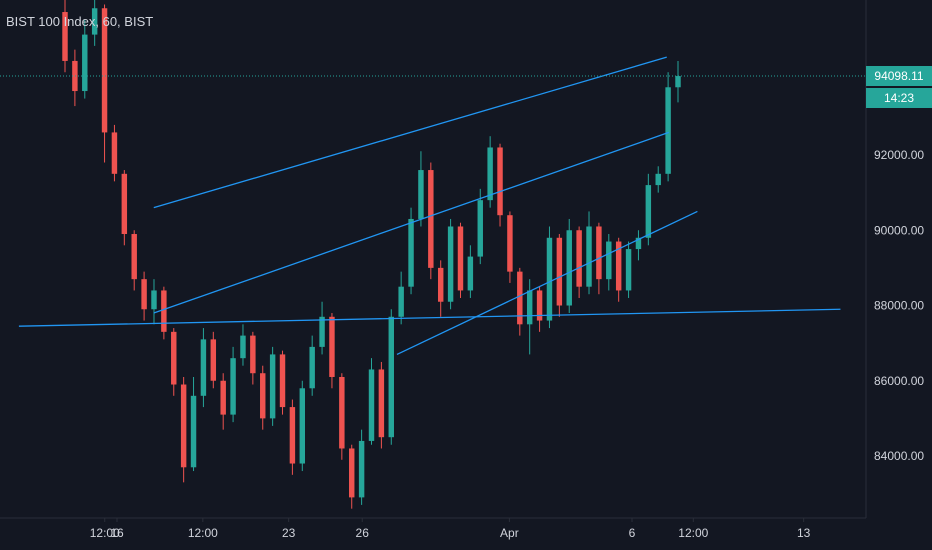 Image resolution: width=932 pixels, height=550 pixels. I want to click on x-tick-label: 13, so click(804, 533).